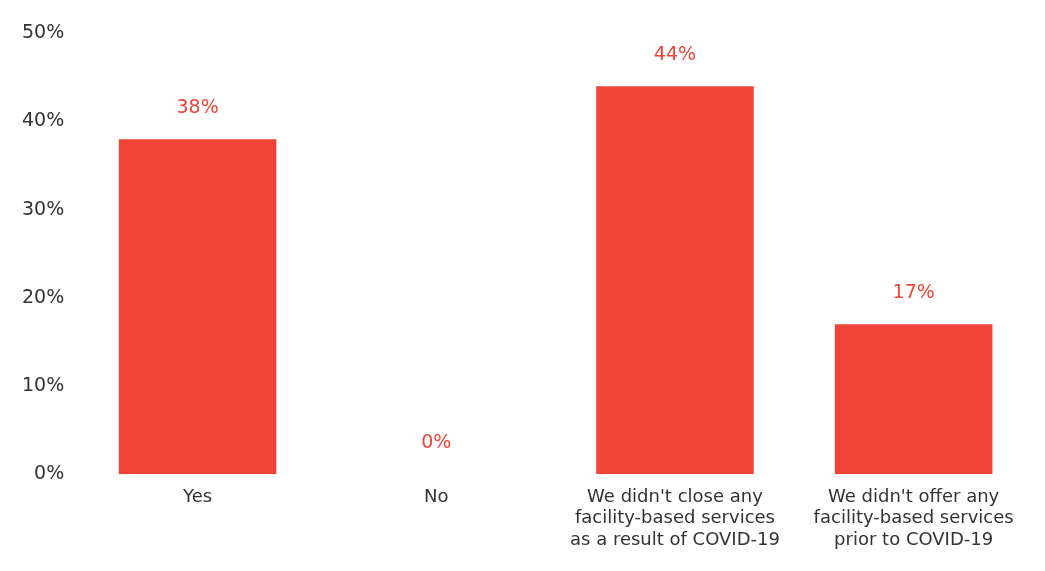 The width and height of the screenshot is (1045, 571). What do you see at coordinates (43, 119) in the screenshot?
I see `y-tick-label: 40%` at bounding box center [43, 119].